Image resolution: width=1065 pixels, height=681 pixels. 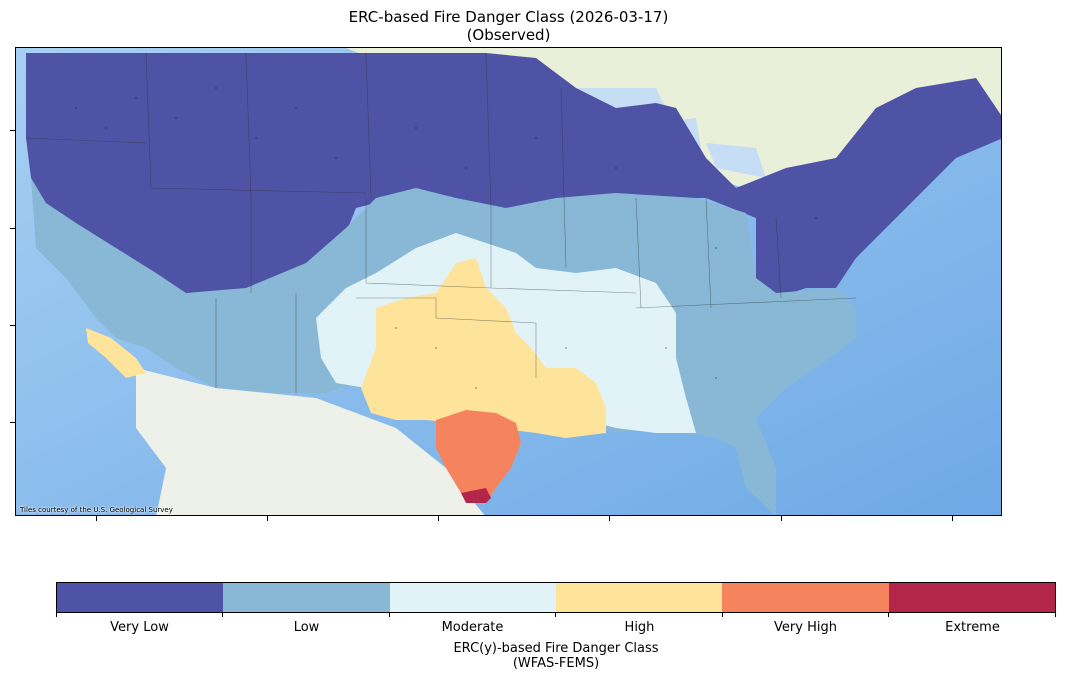 I want to click on mexico-land, so click(x=310, y=441).